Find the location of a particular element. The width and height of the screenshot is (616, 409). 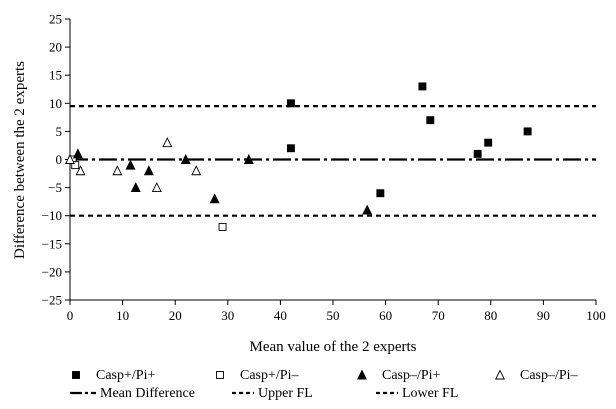

y-ticks: 25 20 15 10 5 0 −5 −10 −15 −20 −25 is located at coordinates (56, 160).